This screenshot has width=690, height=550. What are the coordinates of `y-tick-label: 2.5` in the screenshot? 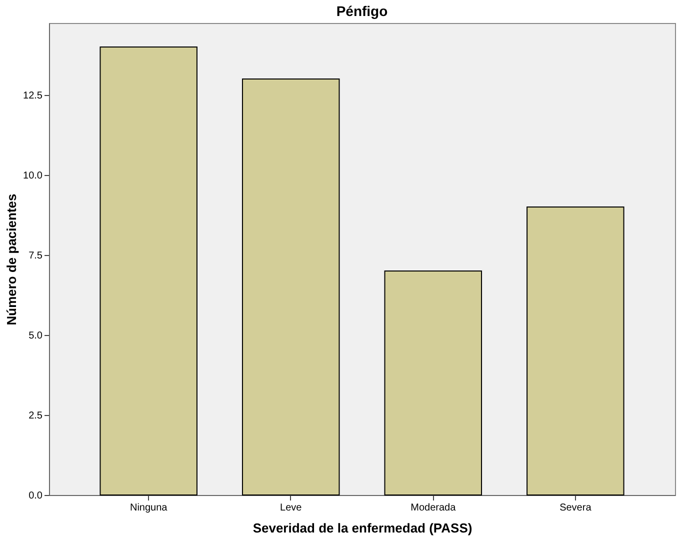 It's located at (35, 416).